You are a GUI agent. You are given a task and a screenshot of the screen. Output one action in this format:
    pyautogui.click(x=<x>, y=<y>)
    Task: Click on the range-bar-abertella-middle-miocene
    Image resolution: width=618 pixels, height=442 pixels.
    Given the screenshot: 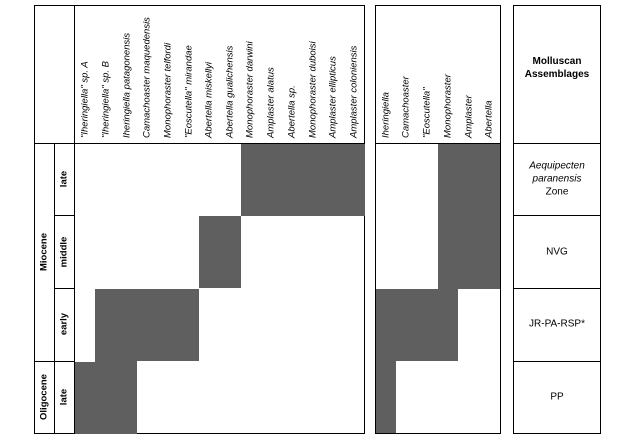 What is the action you would take?
    pyautogui.click(x=220, y=252)
    